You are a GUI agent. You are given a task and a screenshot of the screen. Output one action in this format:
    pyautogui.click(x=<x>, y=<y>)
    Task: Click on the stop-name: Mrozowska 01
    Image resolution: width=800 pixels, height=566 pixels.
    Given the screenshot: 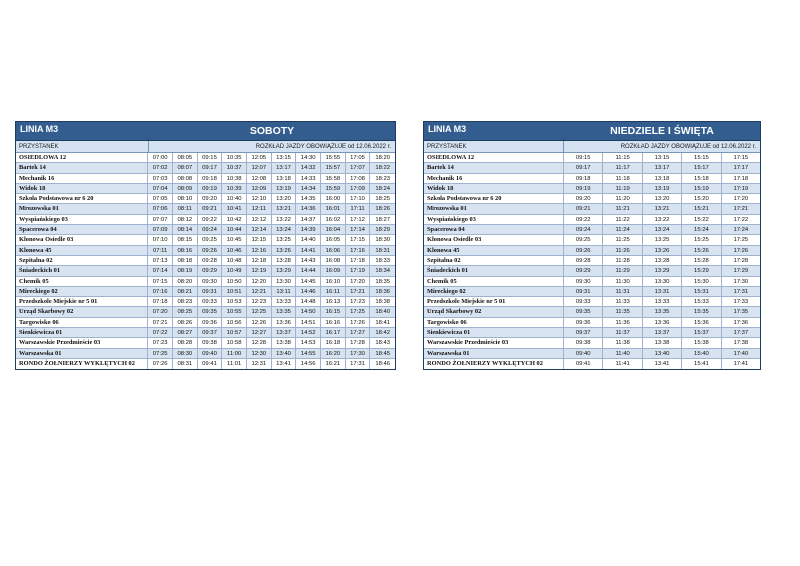 What is the action you would take?
    pyautogui.click(x=494, y=209)
    